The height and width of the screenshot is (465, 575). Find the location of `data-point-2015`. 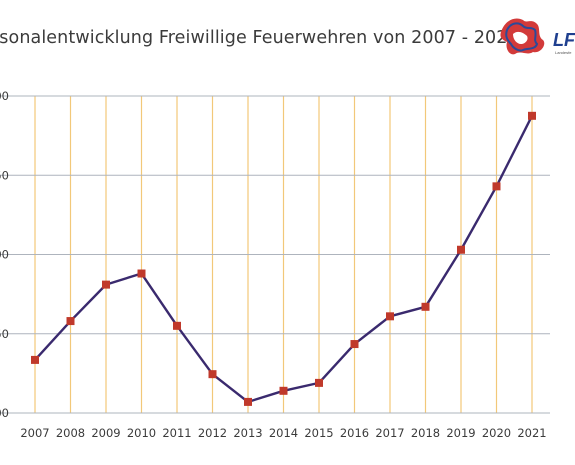

data-point-2015 is located at coordinates (319, 382).